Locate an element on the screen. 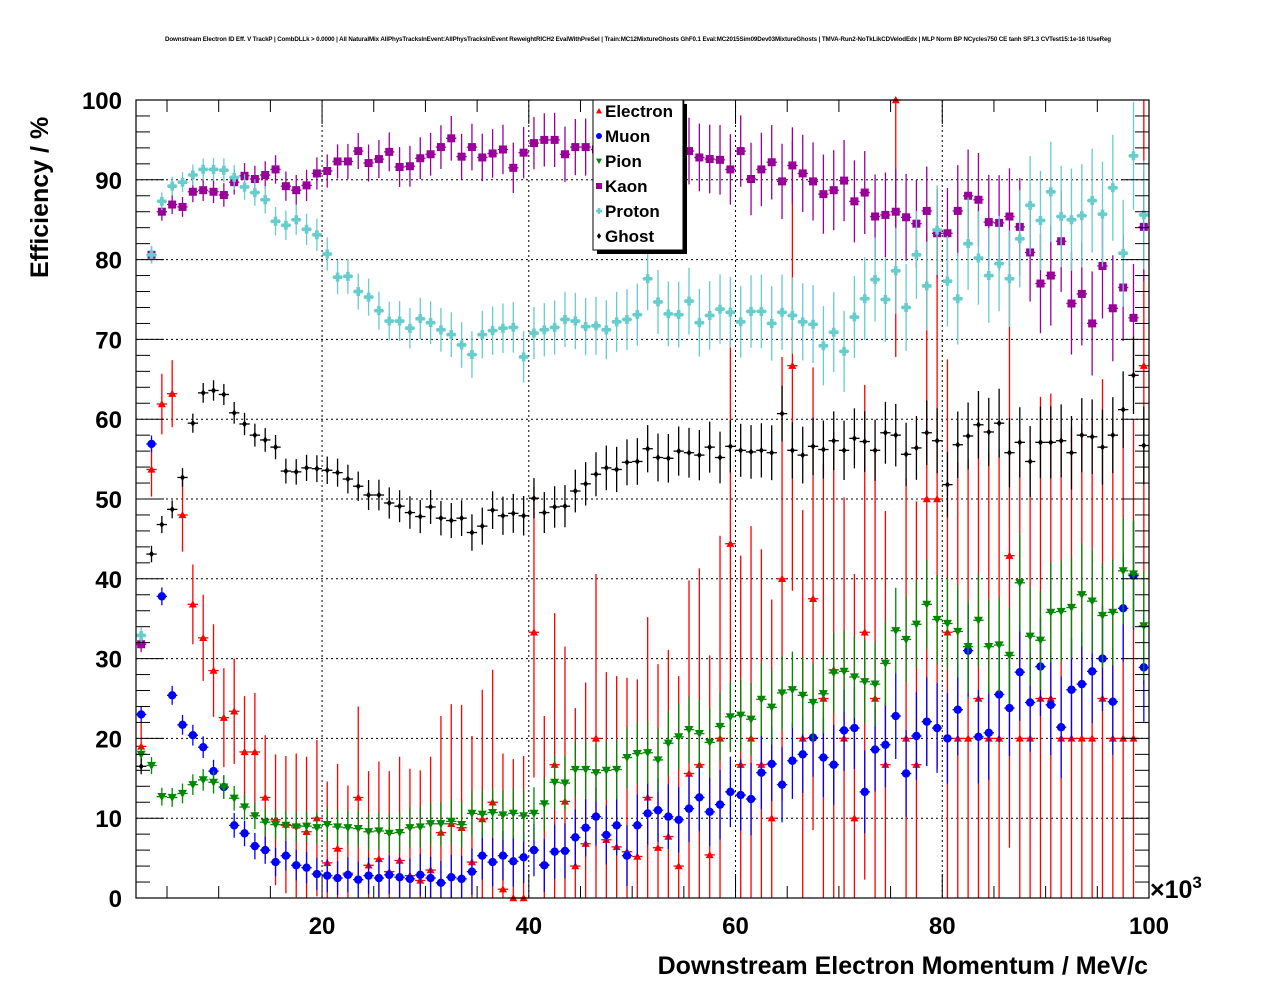 This screenshot has height=996, width=1276. legend-label-pion: Pion is located at coordinates (623, 161).